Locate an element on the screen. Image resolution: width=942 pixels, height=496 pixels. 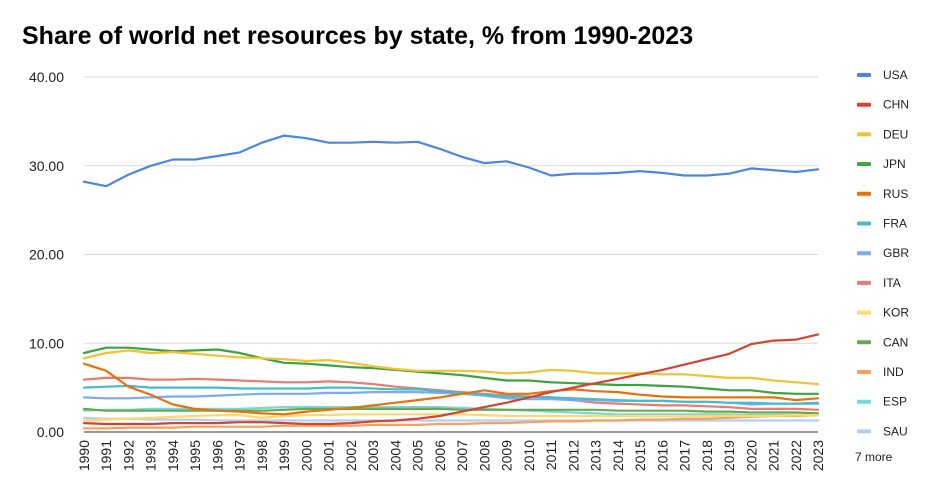
series-line-rus is located at coordinates (451, 389).